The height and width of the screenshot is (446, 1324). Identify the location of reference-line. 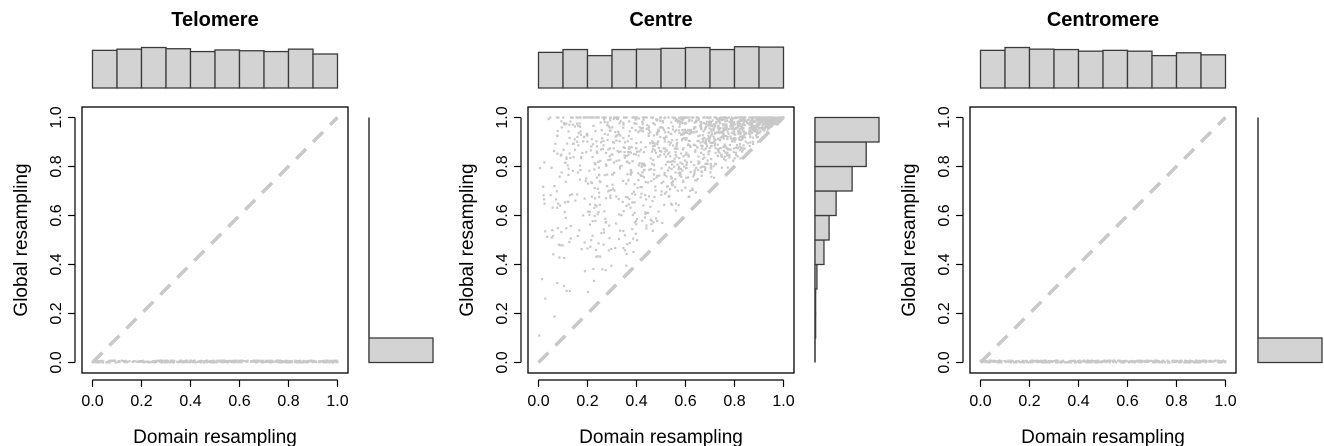
(215, 240).